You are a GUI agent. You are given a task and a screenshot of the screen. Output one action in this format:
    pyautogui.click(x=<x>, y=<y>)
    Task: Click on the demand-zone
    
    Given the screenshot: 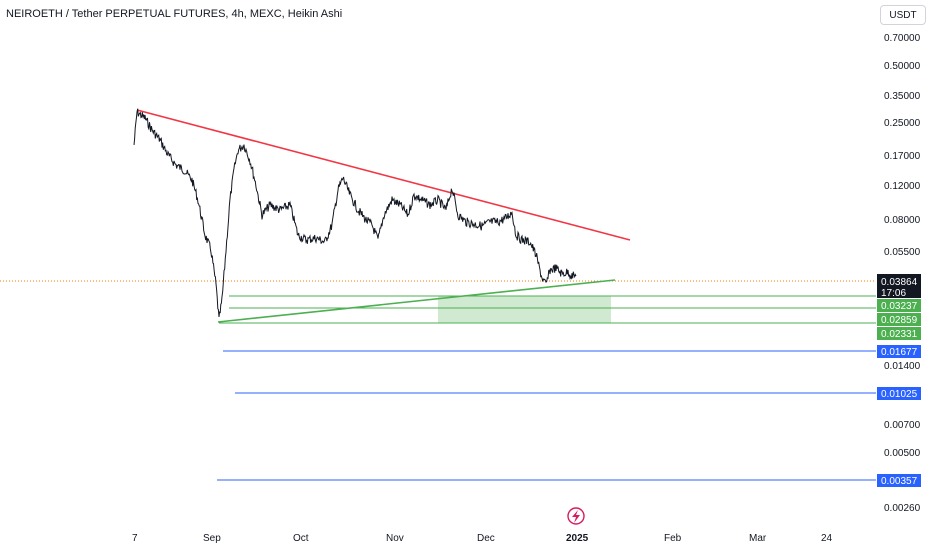 What is the action you would take?
    pyautogui.click(x=524, y=309)
    